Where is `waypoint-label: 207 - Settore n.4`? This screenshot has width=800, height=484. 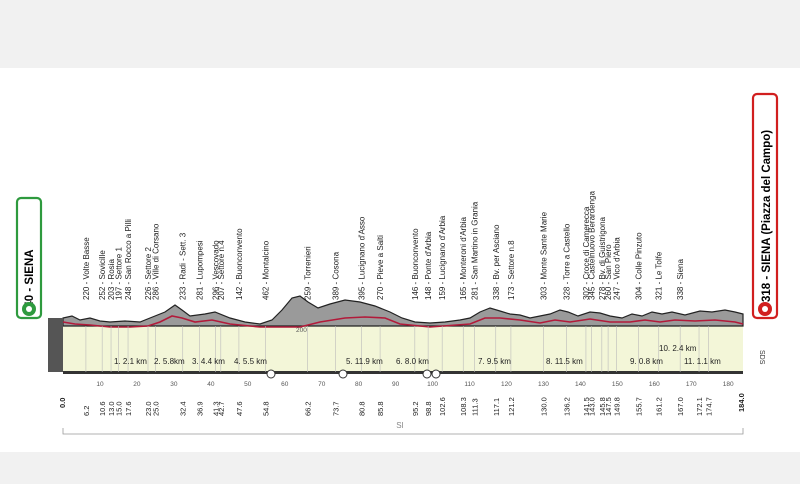 waypoint-label: 207 - Settore n.4 is located at coordinates (221, 270).